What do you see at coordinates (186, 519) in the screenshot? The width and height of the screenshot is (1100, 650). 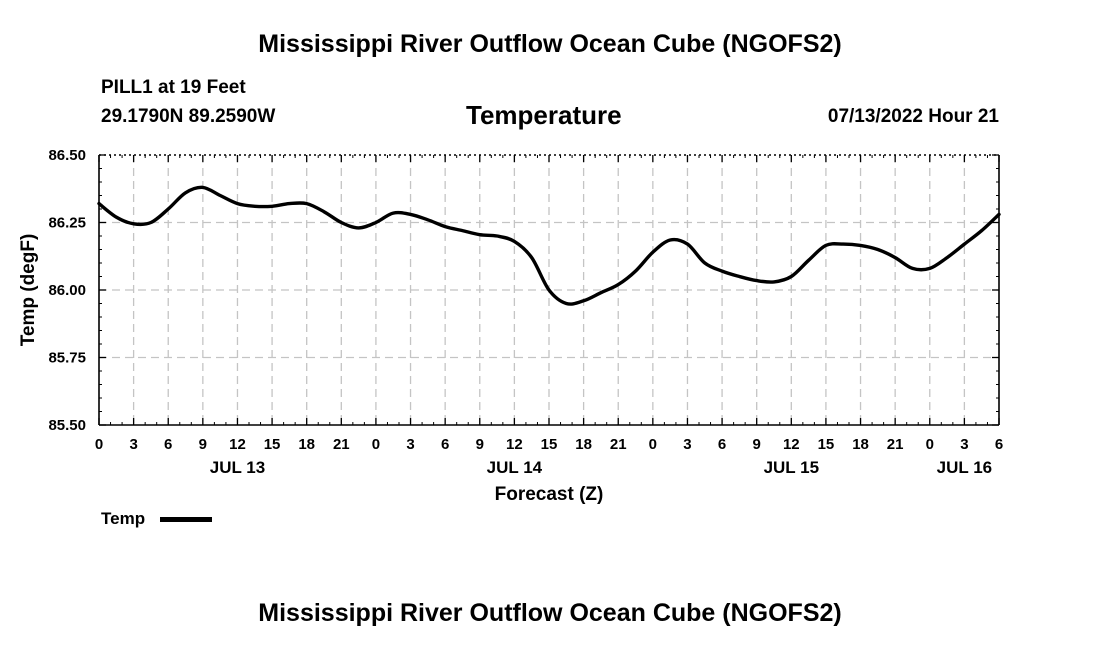 I see `legend-swatch` at bounding box center [186, 519].